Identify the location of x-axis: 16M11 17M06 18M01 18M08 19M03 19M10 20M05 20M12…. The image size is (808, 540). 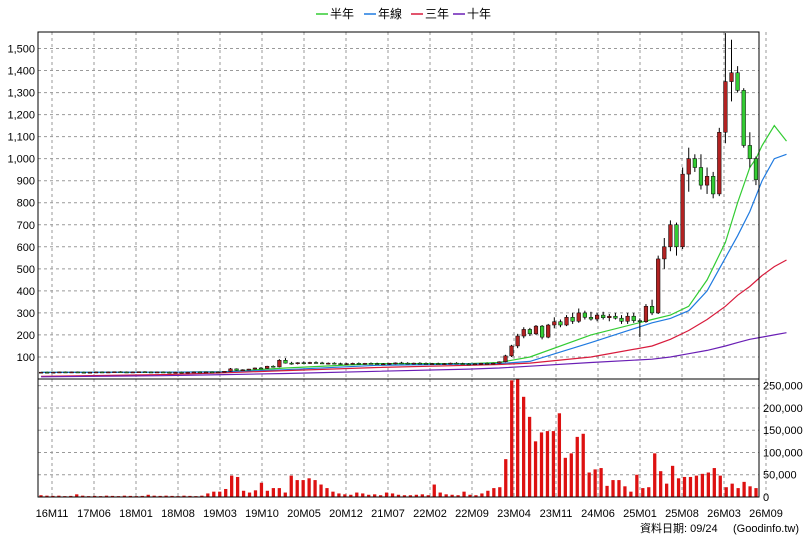
(409, 514).